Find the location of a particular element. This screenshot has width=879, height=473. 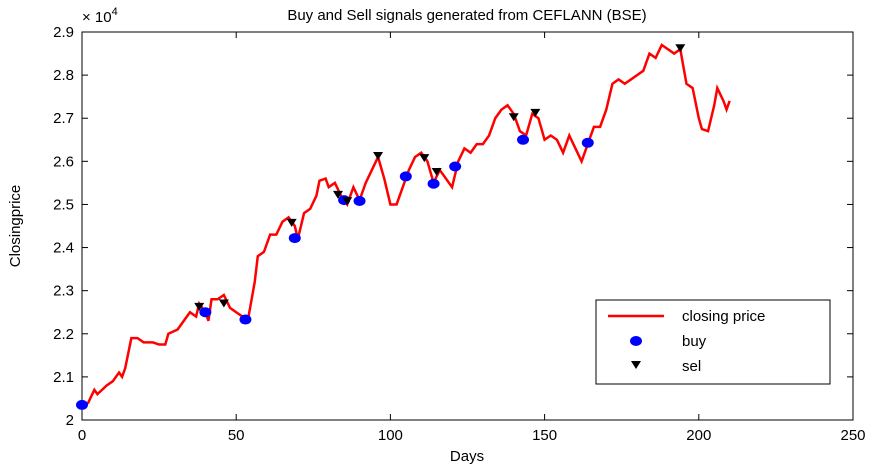

y-multiplier: × 10⁴ is located at coordinates (100, 16).